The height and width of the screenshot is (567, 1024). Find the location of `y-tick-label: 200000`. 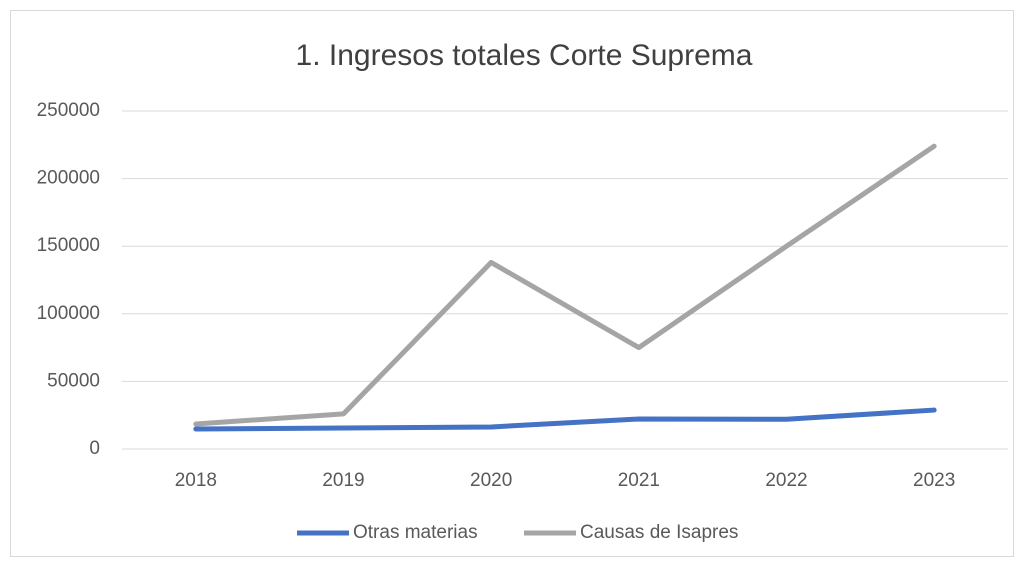

y-tick-label: 200000 is located at coordinates (68, 178).